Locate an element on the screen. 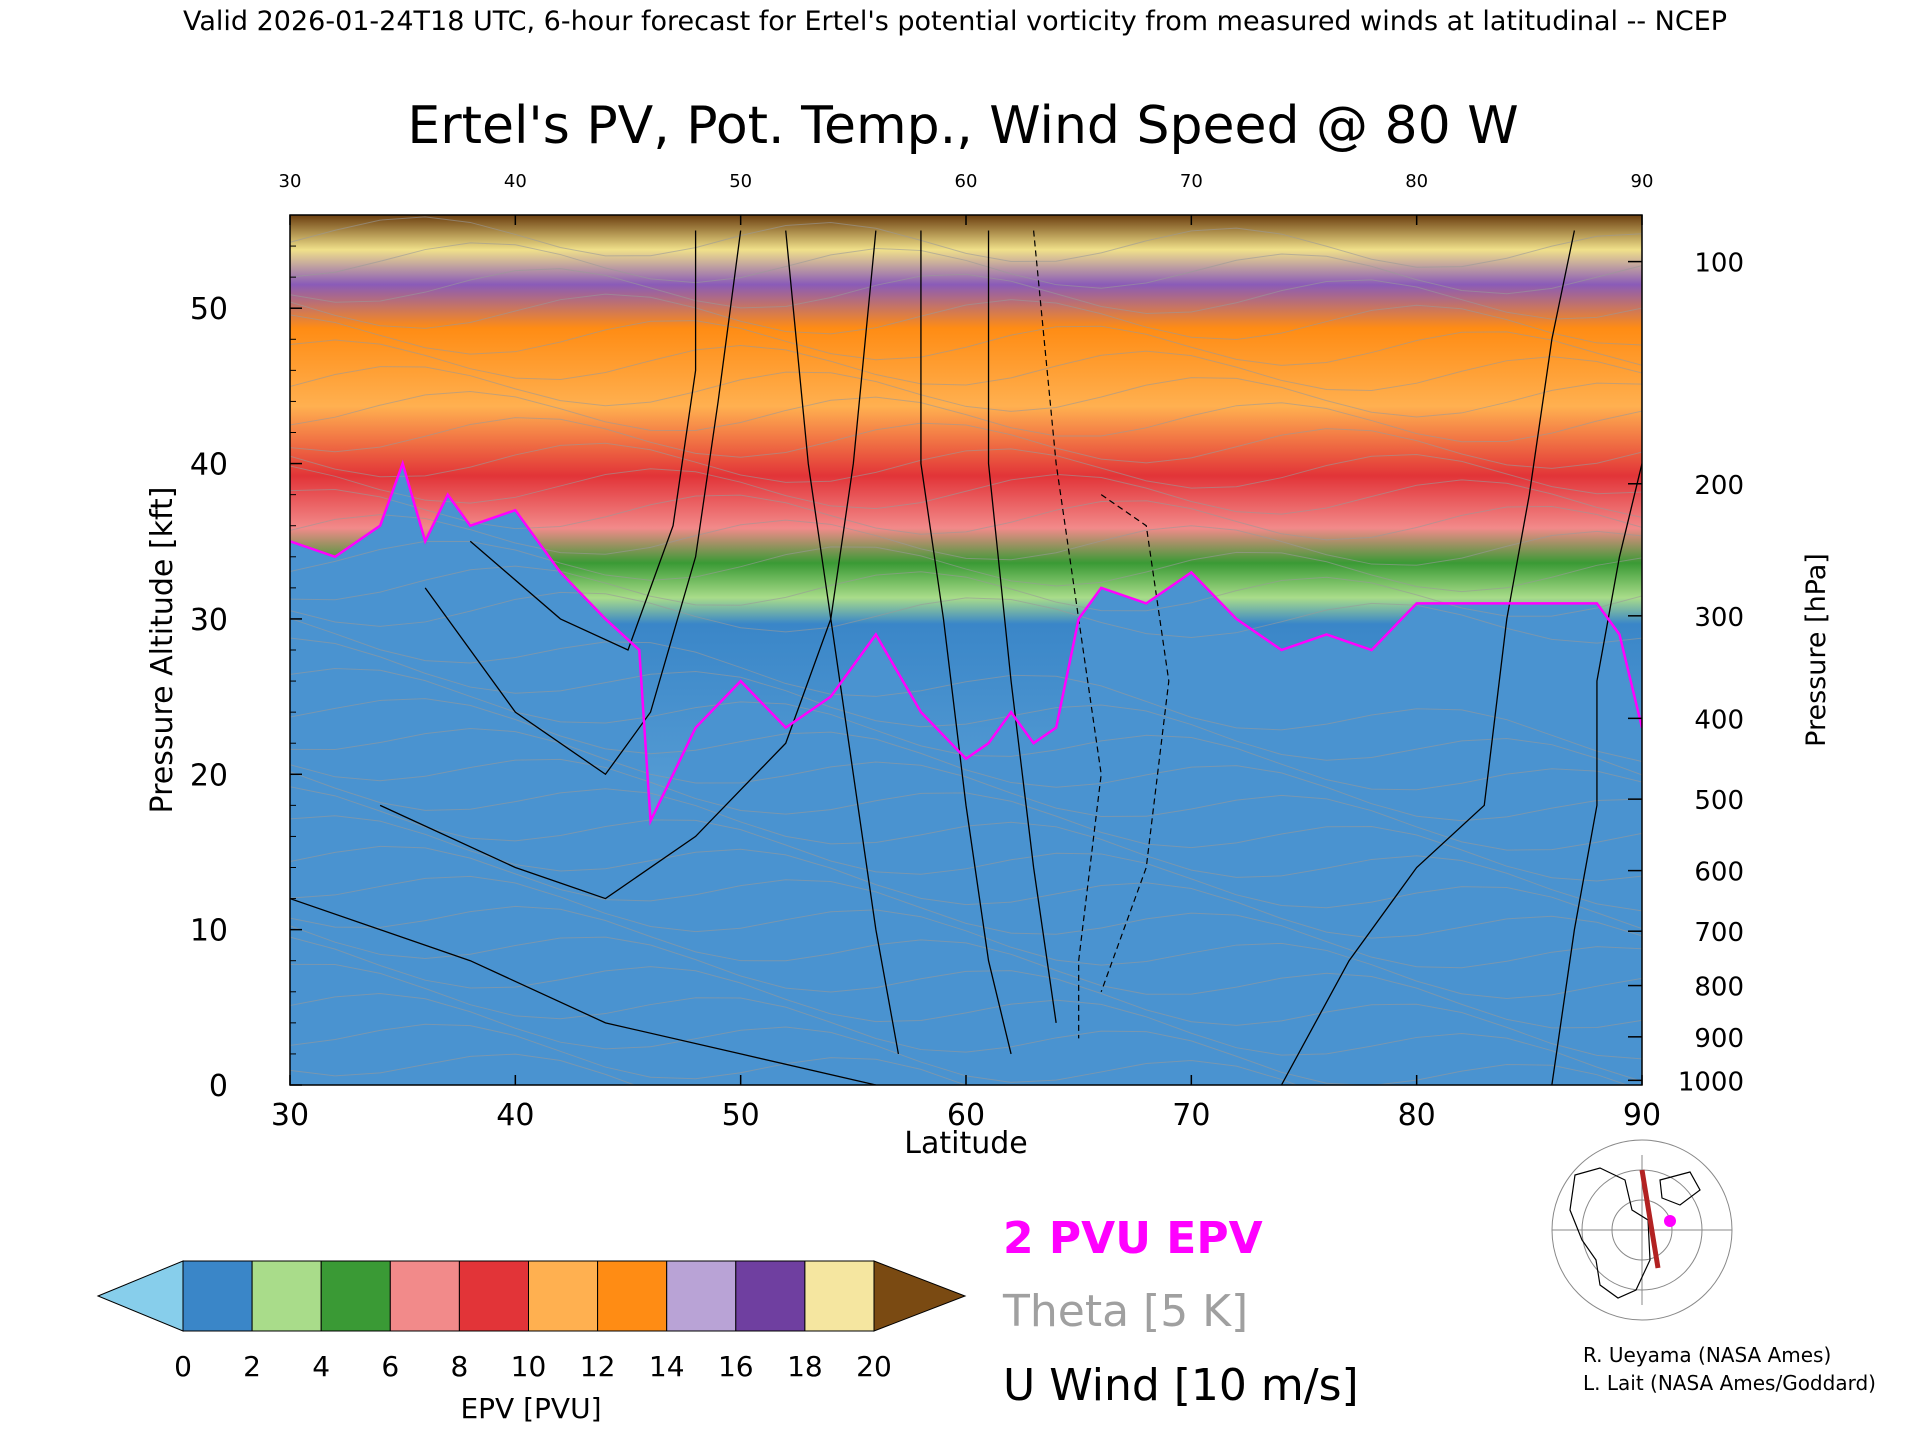 This screenshot has width=1920, height=1440. y-axis-left: 0 10 20 30 40 50 is located at coordinates (246, 674).